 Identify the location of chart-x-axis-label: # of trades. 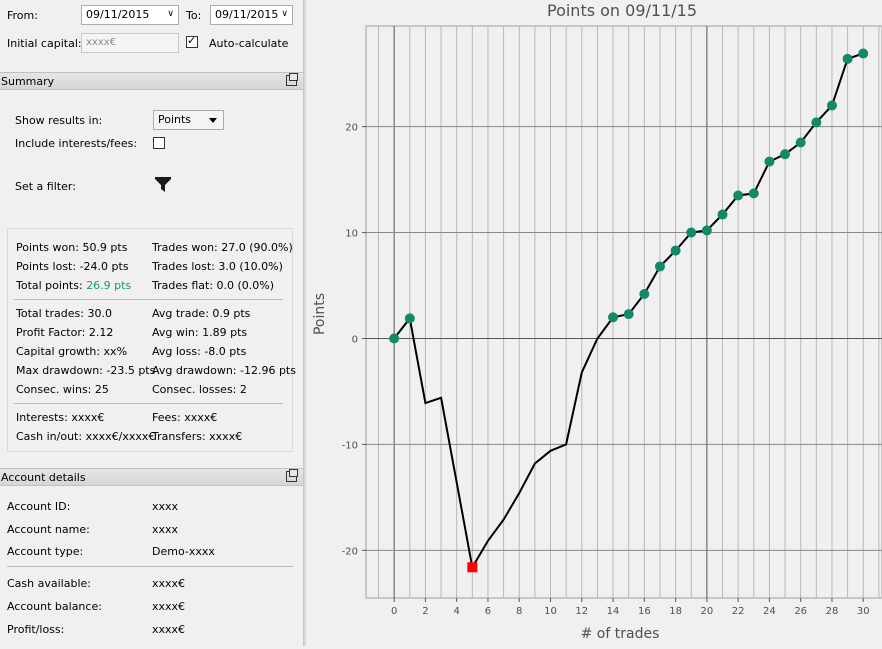
(620, 634).